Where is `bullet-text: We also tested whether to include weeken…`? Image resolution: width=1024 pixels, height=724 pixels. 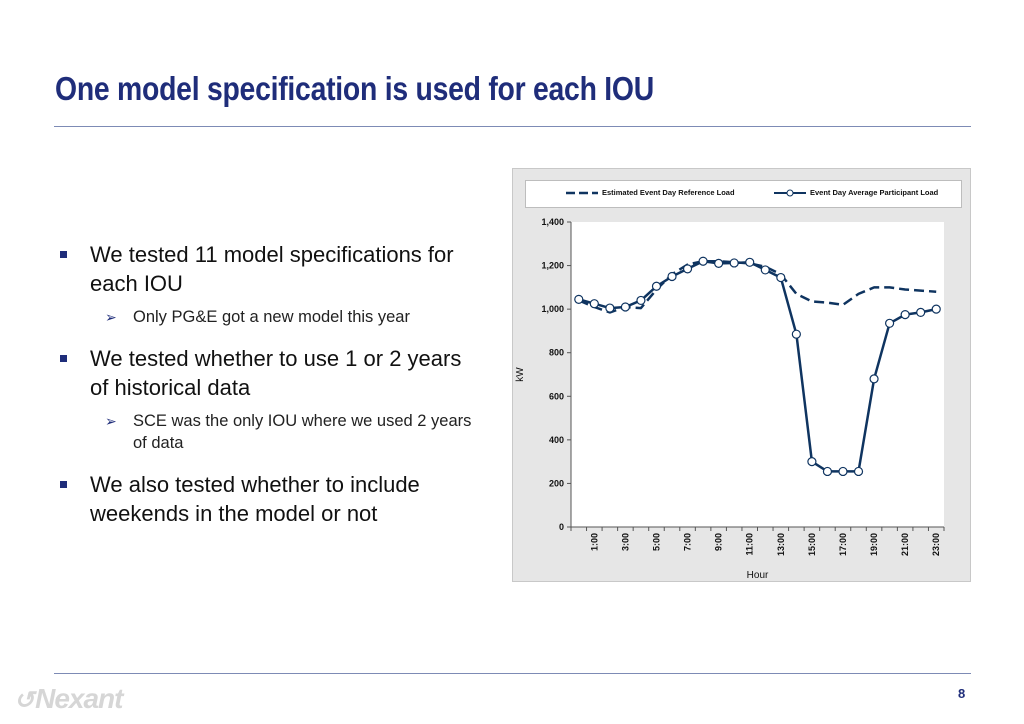 bullet-text: We also tested whether to include weeken… is located at coordinates (255, 499).